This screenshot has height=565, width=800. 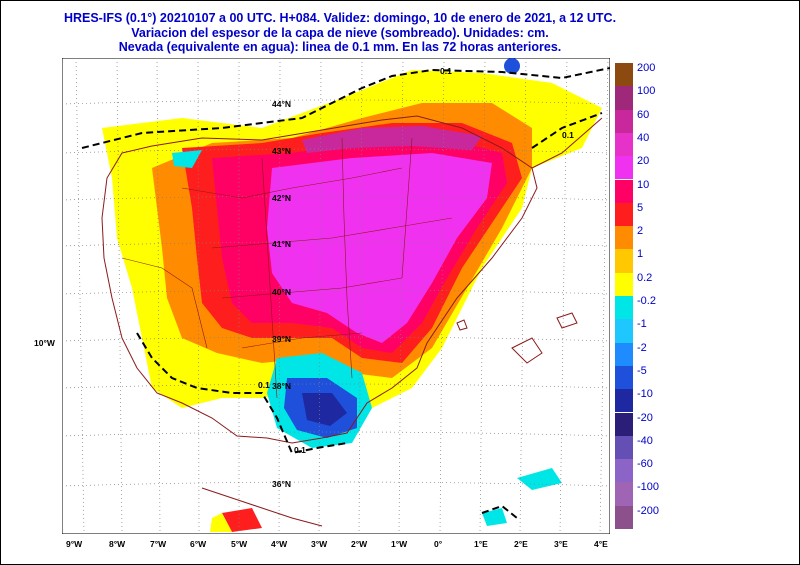 I want to click on field-magenta, so click(x=379, y=248).